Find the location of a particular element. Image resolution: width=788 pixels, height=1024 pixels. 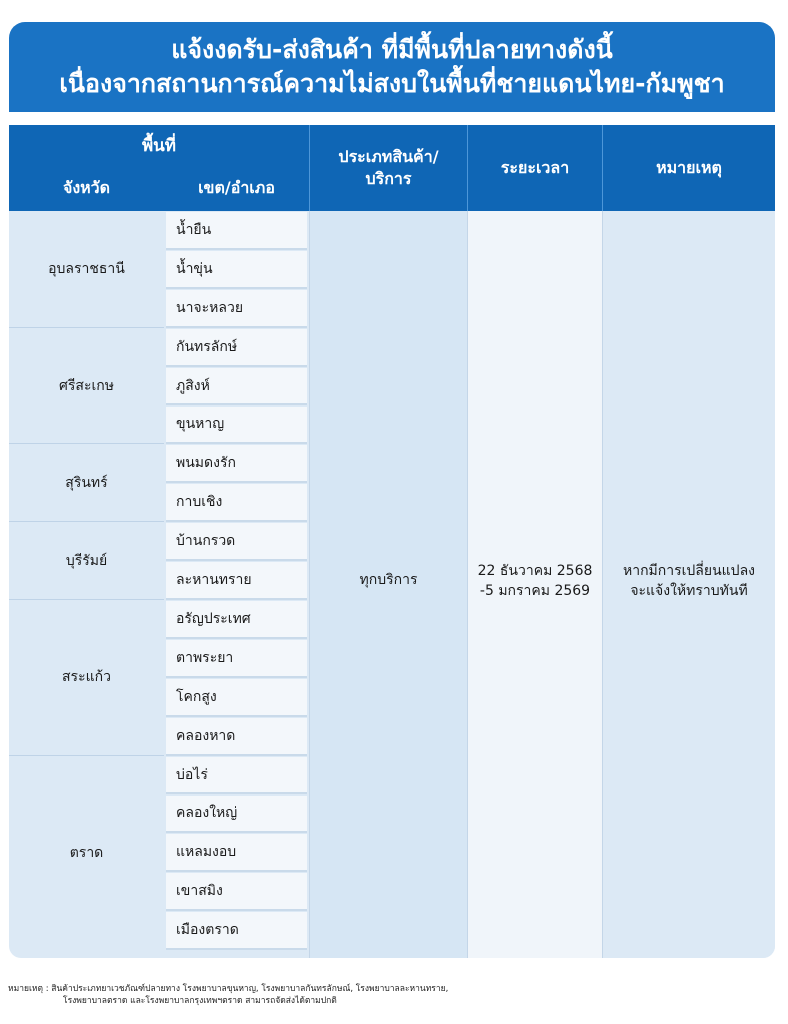

service-type-column is located at coordinates (388, 584).